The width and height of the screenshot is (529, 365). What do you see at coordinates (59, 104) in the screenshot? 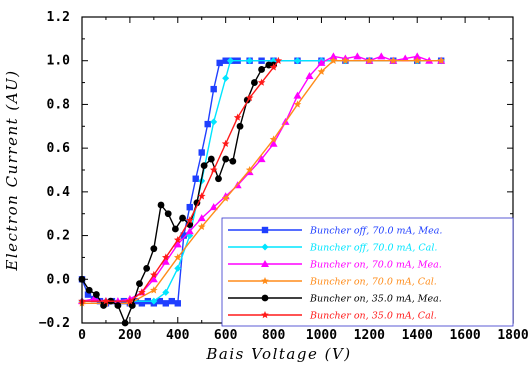
I see `y-tick-label: 0.8` at bounding box center [59, 104].